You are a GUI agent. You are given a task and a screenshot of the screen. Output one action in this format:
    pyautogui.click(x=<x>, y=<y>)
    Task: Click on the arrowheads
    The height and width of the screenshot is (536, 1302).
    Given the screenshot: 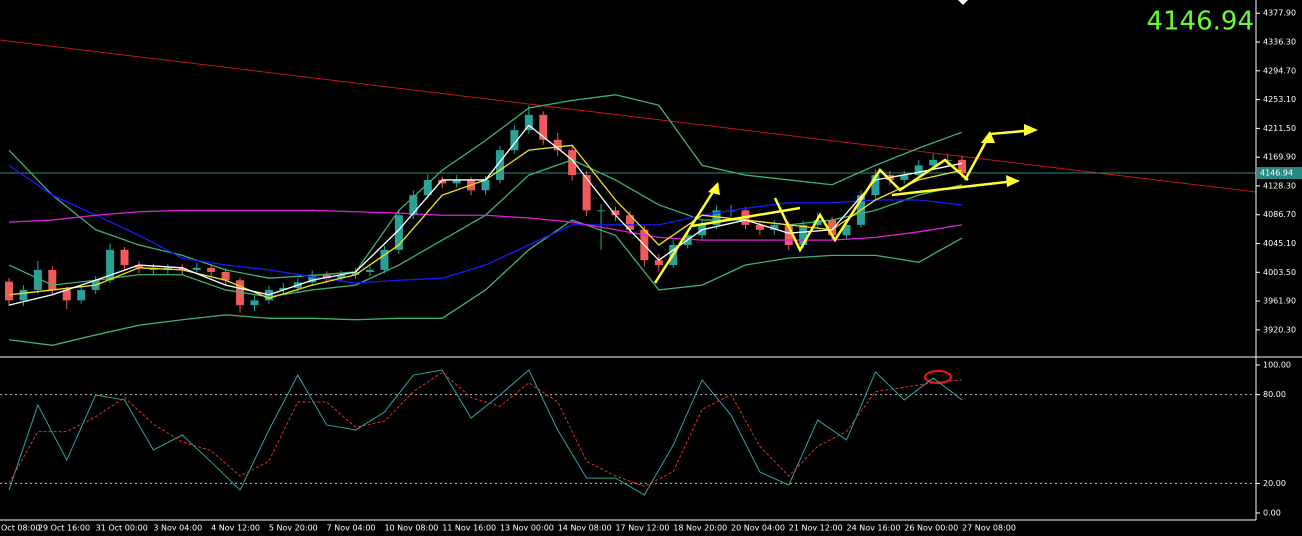 What is the action you would take?
    pyautogui.click(x=873, y=159)
    